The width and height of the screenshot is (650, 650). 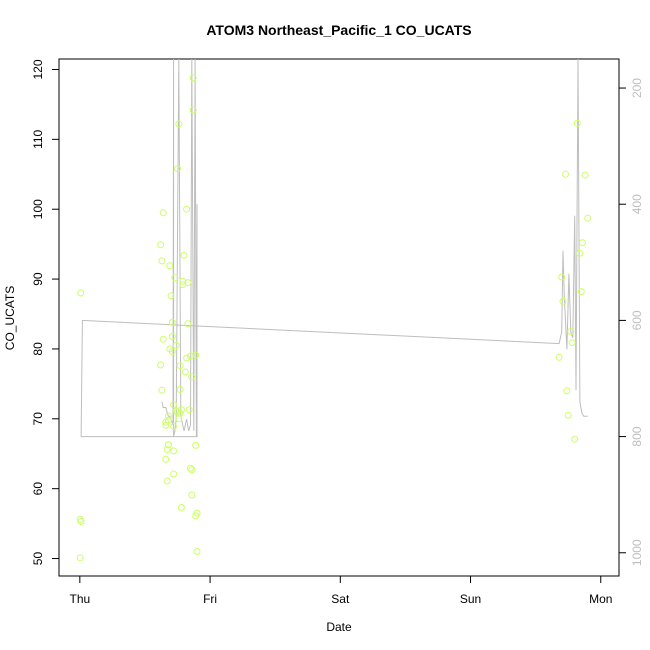 What do you see at coordinates (38, 138) in the screenshot?
I see `y-tick-label: 110` at bounding box center [38, 138].